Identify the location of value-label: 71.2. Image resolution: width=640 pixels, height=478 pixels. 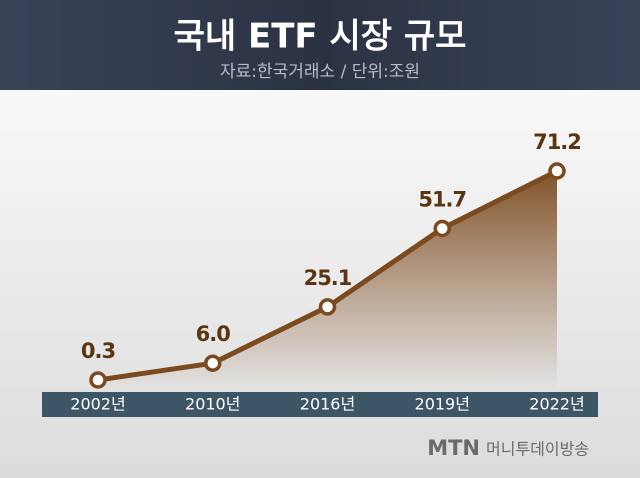
(557, 142).